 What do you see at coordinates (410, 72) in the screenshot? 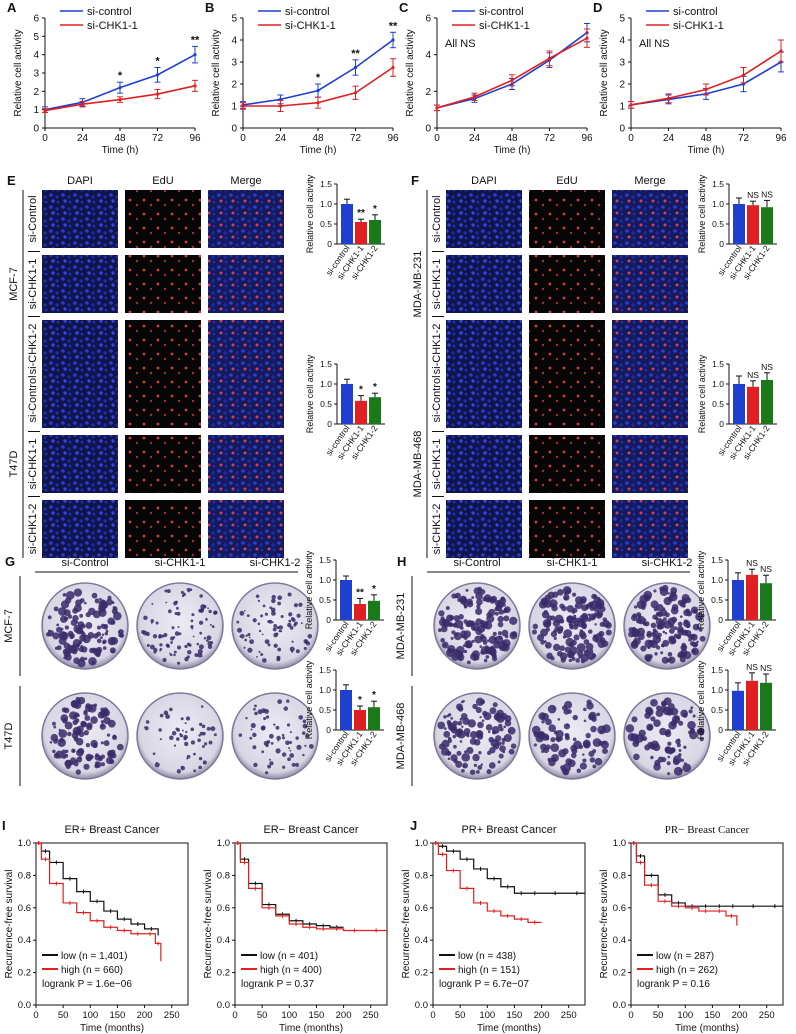
I see `y-axis-label: Relative cell activity` at bounding box center [410, 72].